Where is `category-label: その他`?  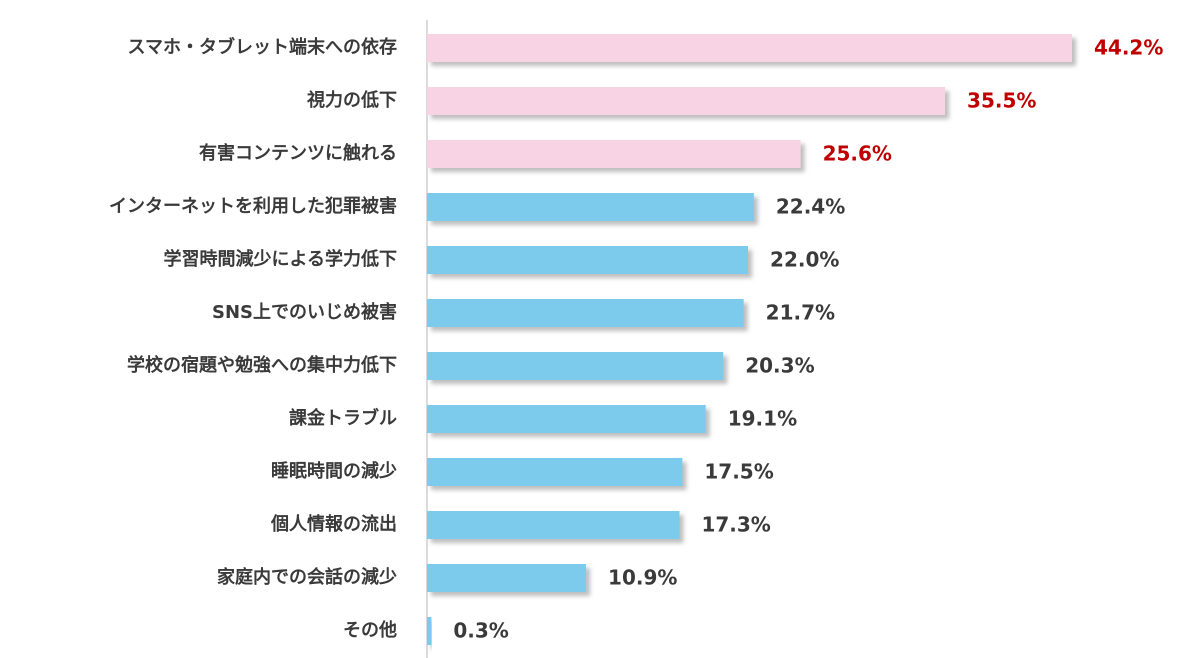 category-label: その他 is located at coordinates (370, 630).